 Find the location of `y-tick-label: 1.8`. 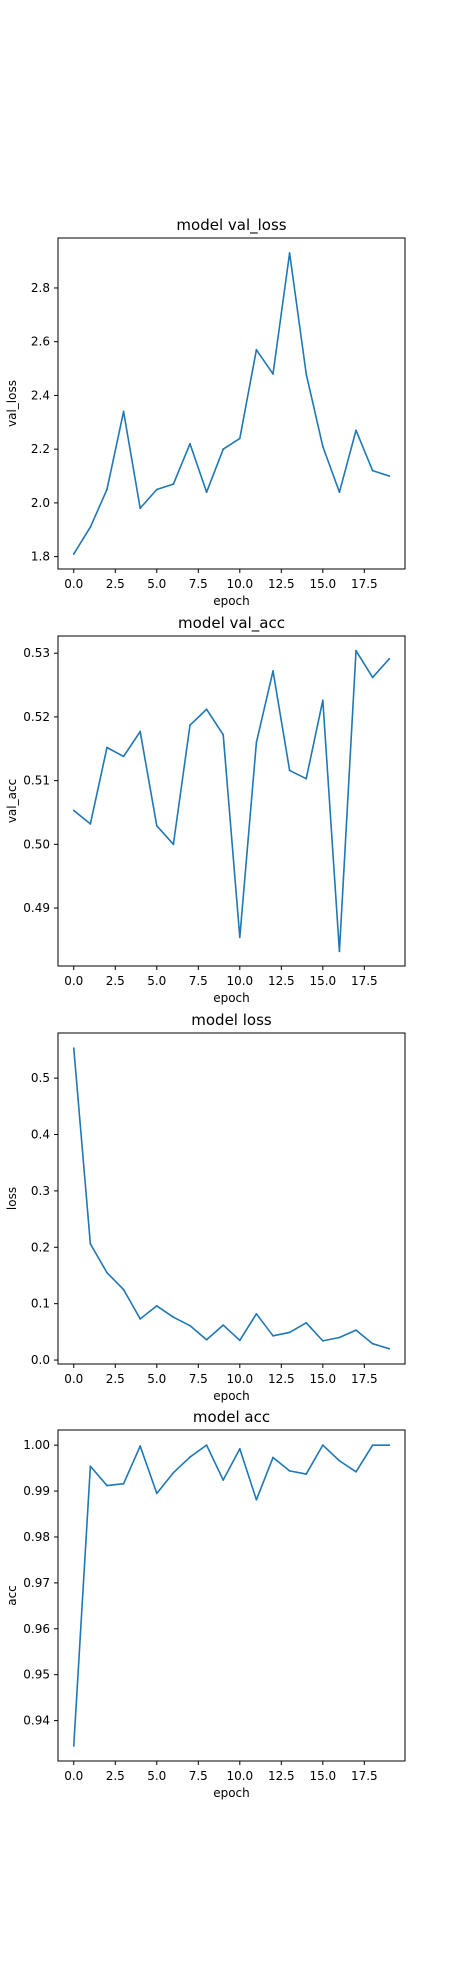

y-tick-label: 1.8 is located at coordinates (40, 557).